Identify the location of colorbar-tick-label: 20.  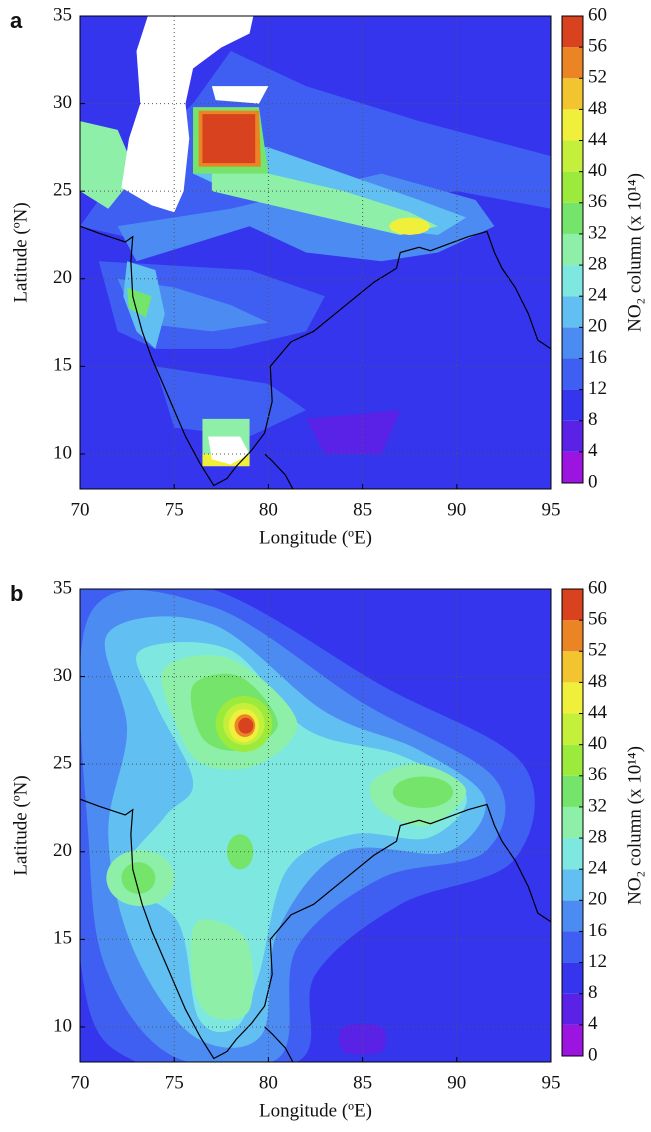
(597, 326).